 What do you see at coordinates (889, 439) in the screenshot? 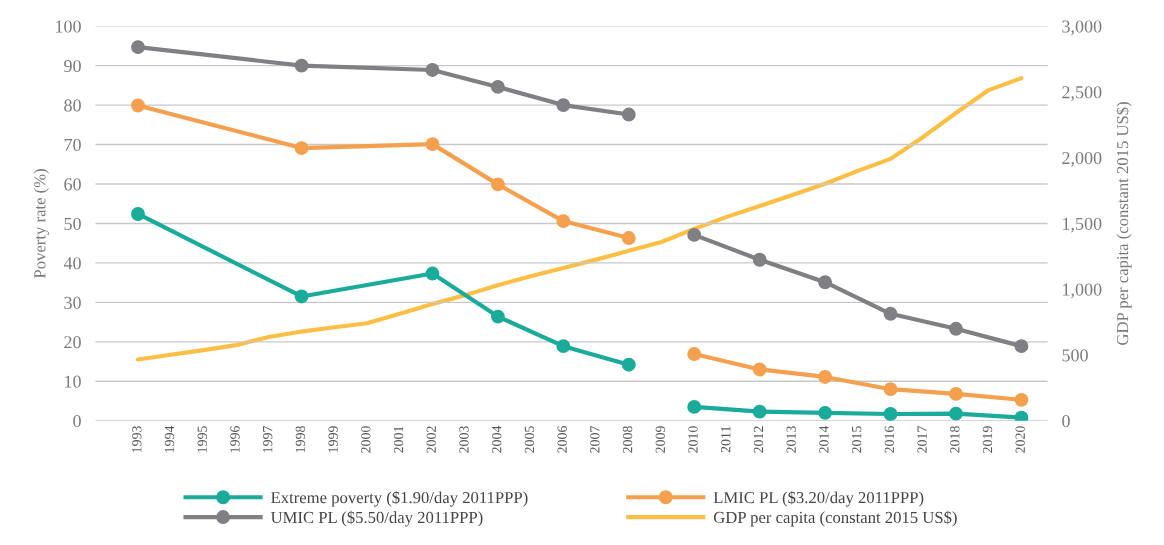
I see `x-tick-label: 2016` at bounding box center [889, 439].